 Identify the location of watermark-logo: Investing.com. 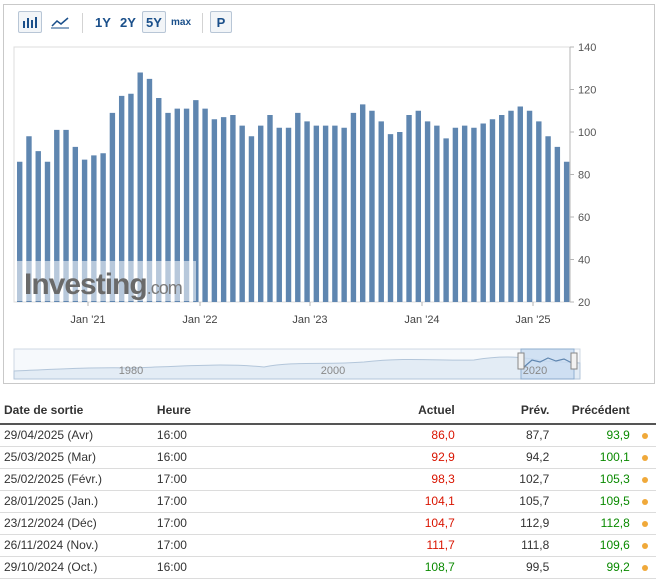
(103, 284).